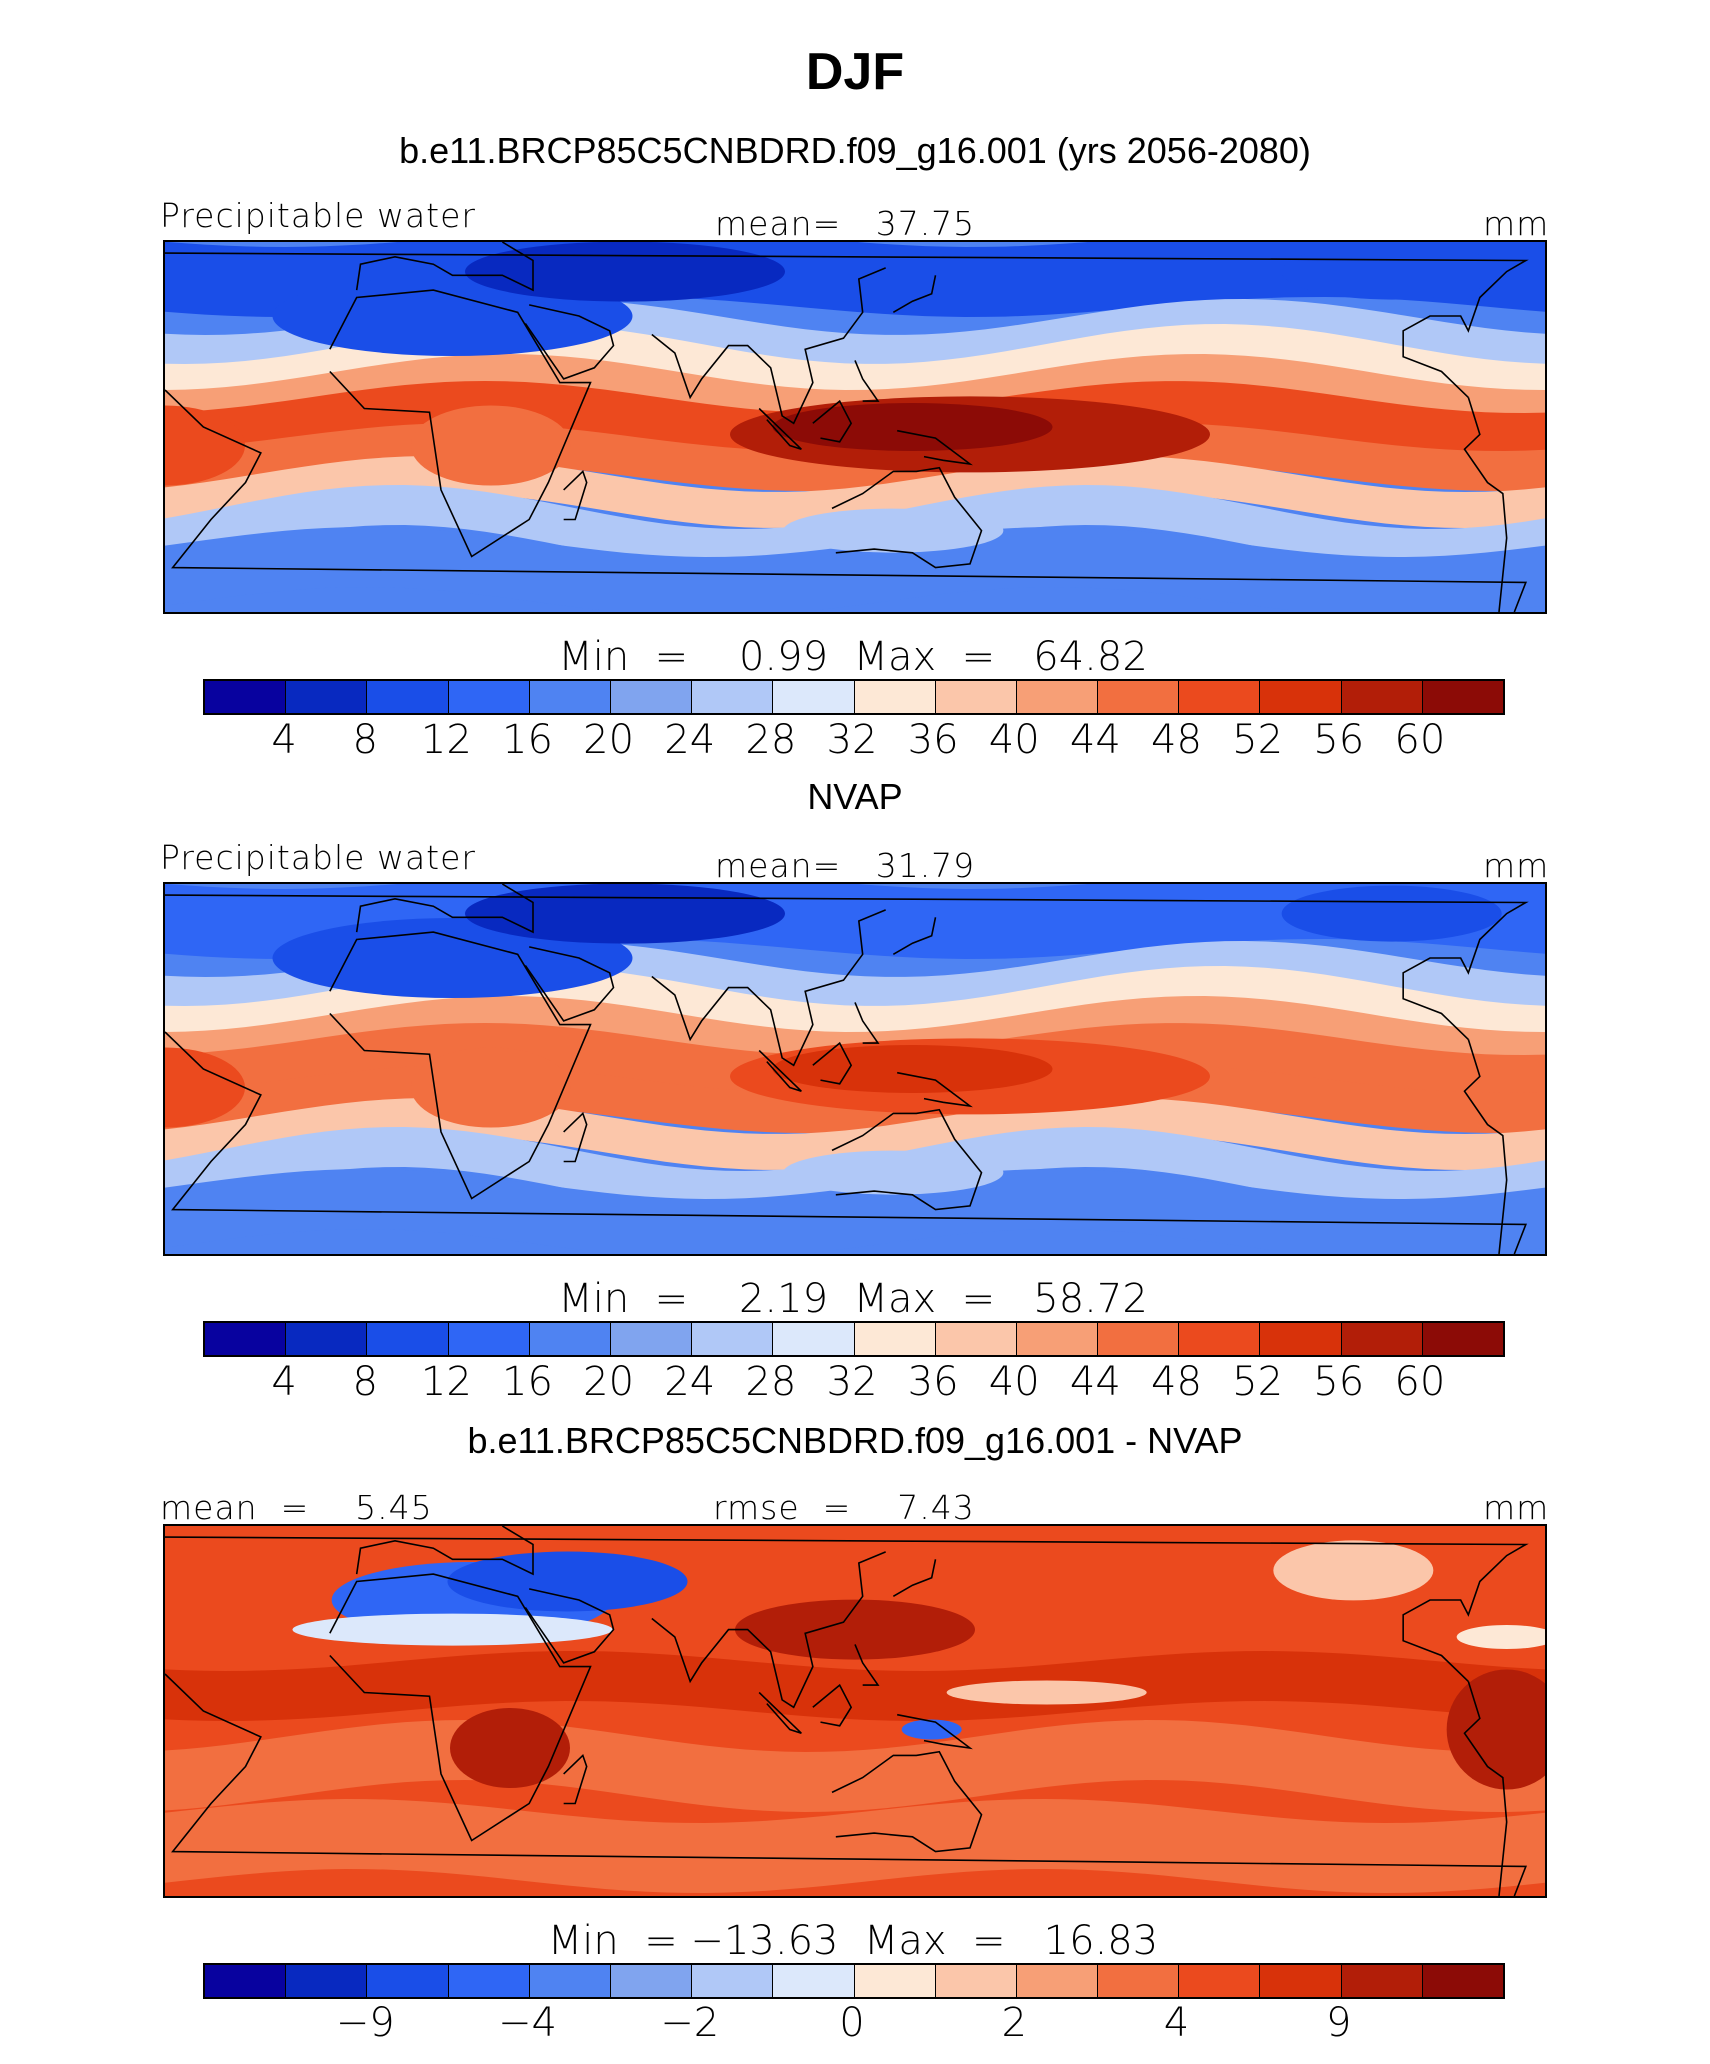 This screenshot has width=1710, height=2064. Describe the element at coordinates (1339, 2023) in the screenshot. I see `colorbar-tick-label: 9` at that location.